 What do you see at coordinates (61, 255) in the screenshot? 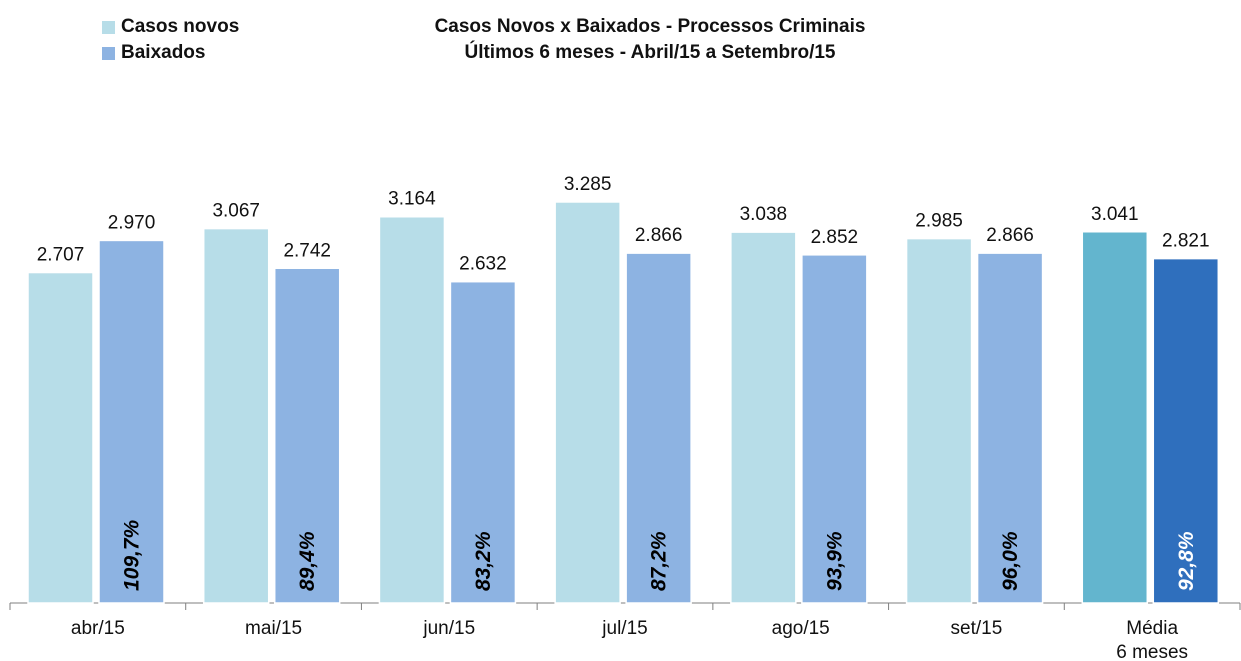
I see `data-label: 2.707` at bounding box center [61, 255].